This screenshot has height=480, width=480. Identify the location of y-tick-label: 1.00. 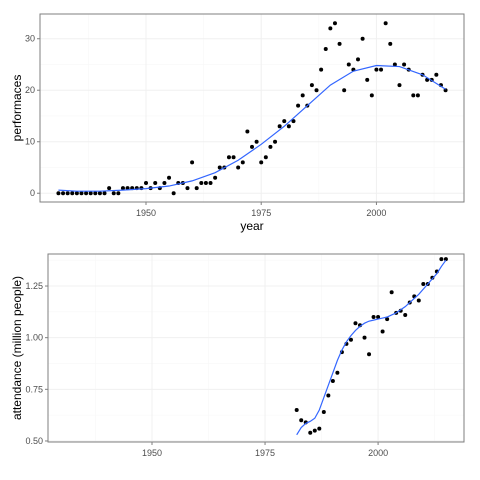
(34, 338).